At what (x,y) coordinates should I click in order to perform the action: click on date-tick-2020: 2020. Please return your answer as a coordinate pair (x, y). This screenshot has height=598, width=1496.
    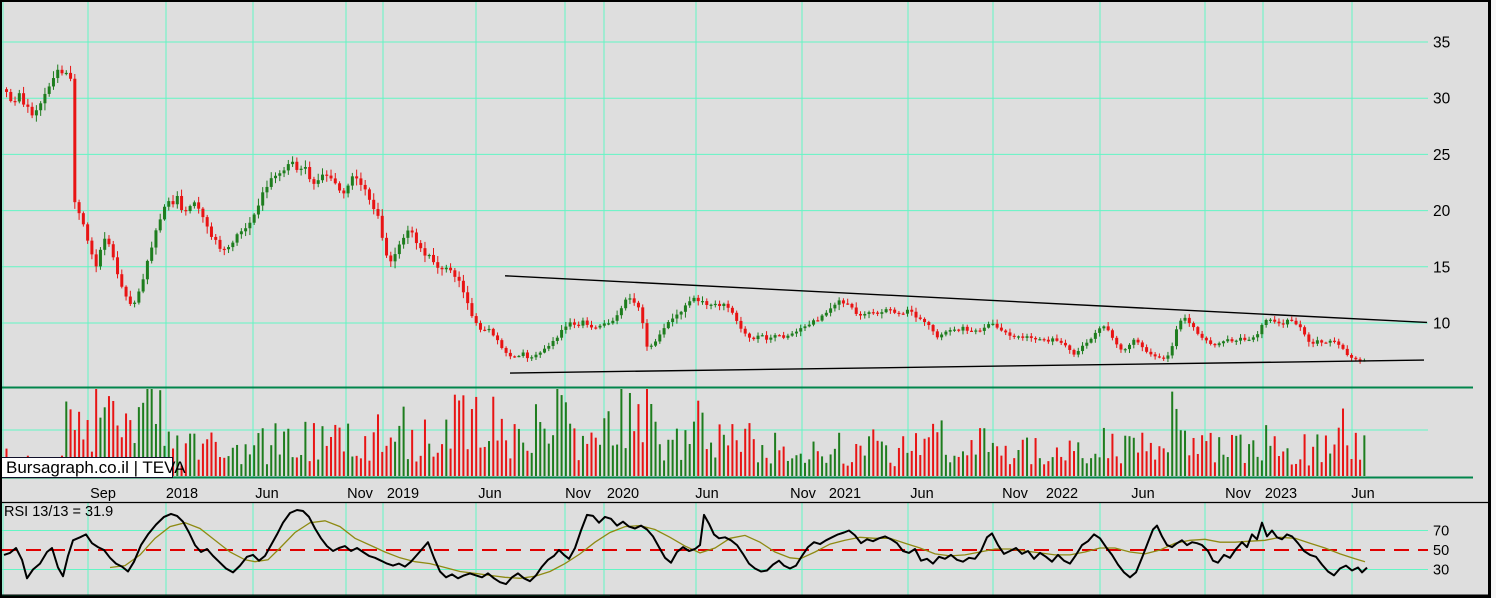
    Looking at the image, I should click on (623, 494).